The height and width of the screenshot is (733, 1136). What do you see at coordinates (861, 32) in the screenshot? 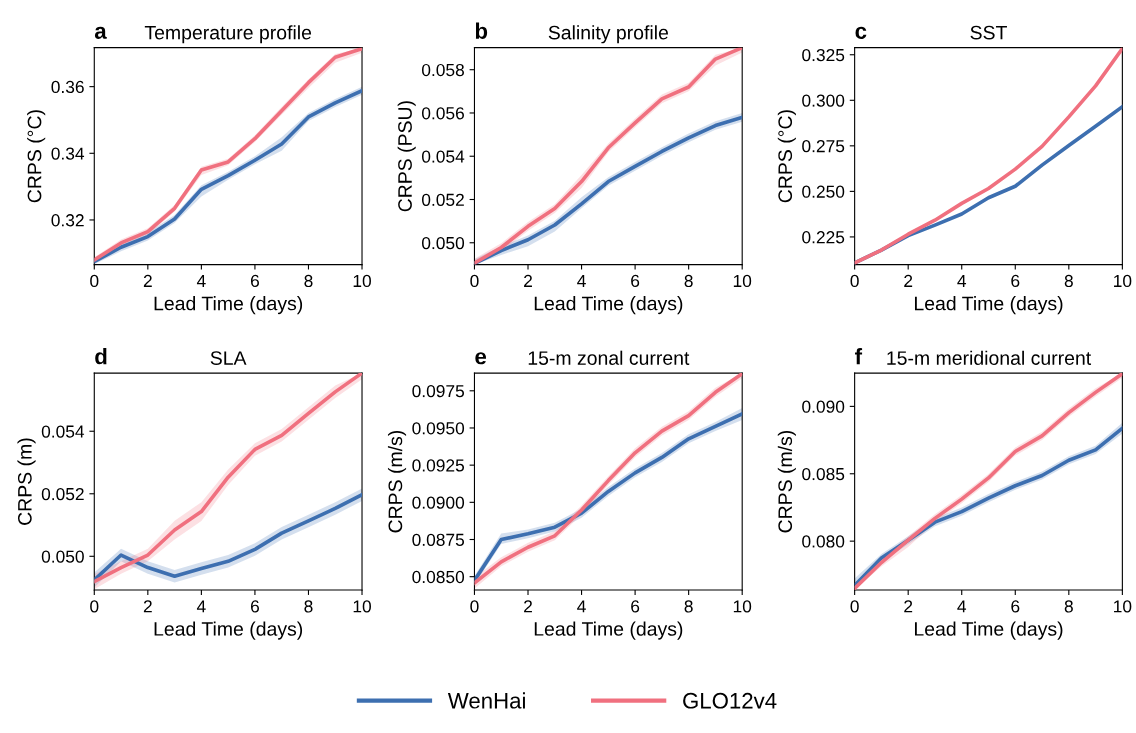
I see `text: c` at bounding box center [861, 32].